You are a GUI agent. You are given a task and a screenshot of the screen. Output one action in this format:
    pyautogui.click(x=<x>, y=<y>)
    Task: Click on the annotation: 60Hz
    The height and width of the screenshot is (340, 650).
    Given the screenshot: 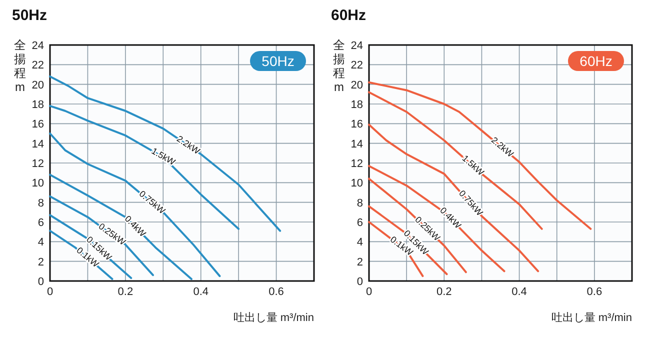 What is the action you would take?
    pyautogui.click(x=596, y=61)
    